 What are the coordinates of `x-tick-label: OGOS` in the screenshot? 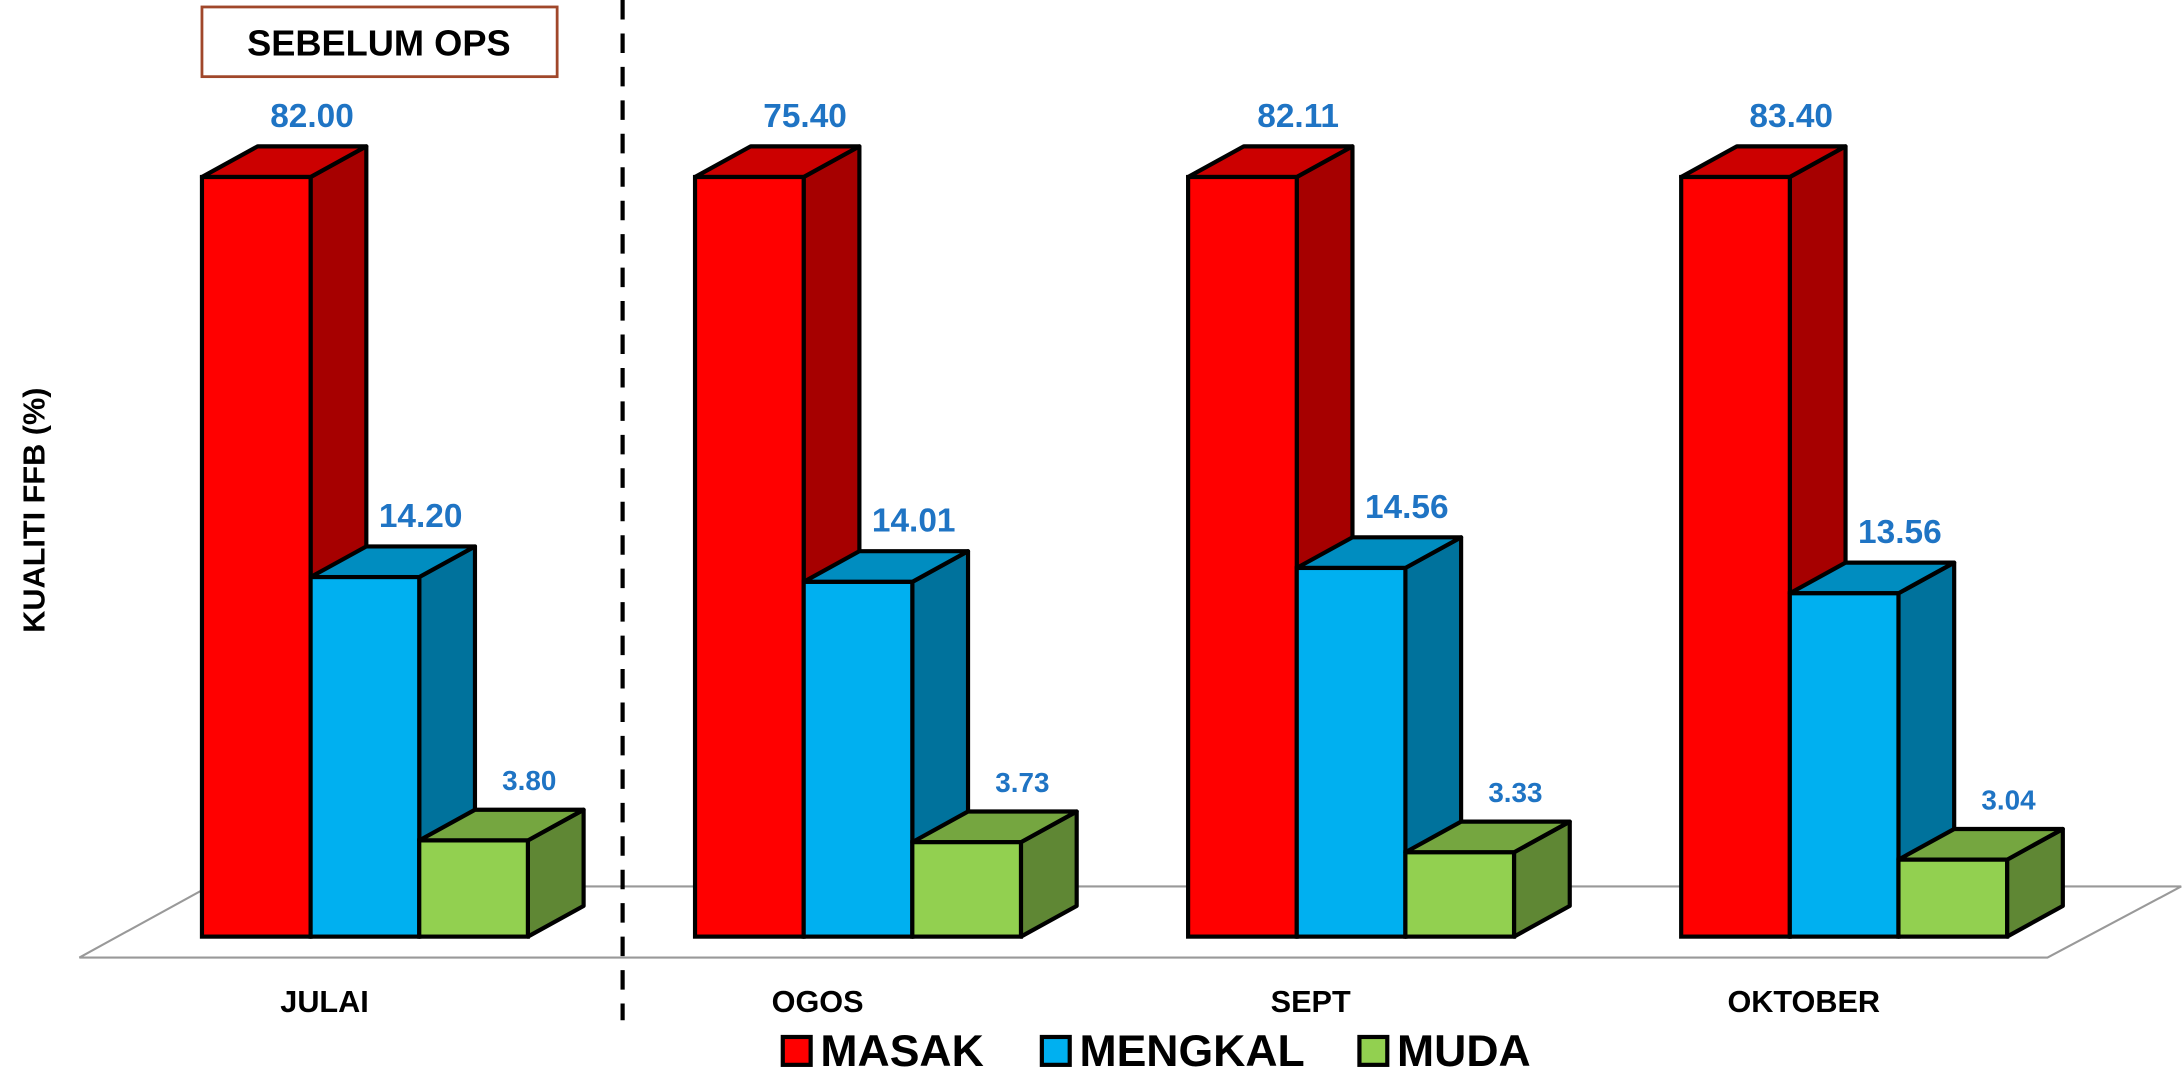 It's located at (818, 1002).